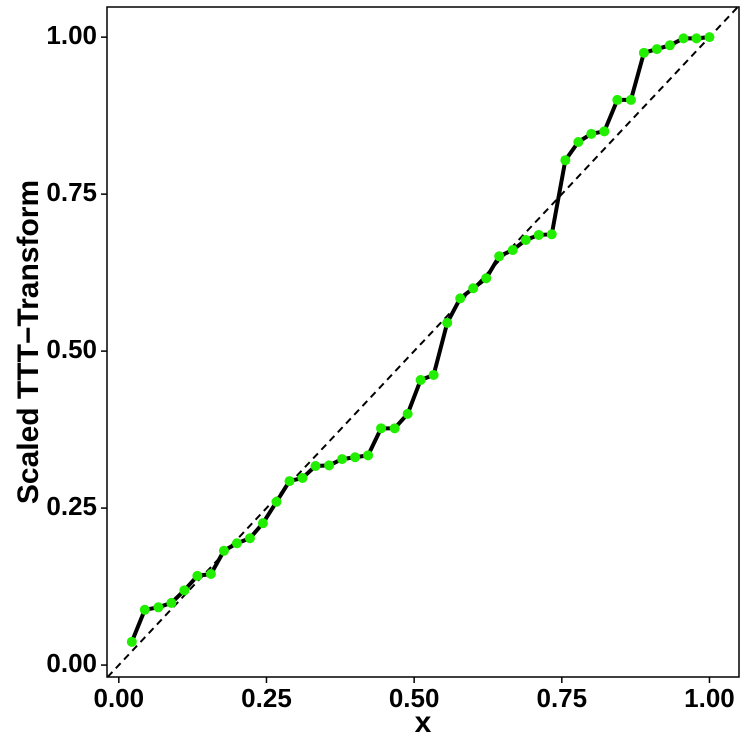 Image resolution: width=747 pixels, height=747 pixels. Describe the element at coordinates (71, 192) in the screenshot. I see `y-tick-label: 0.75` at that location.